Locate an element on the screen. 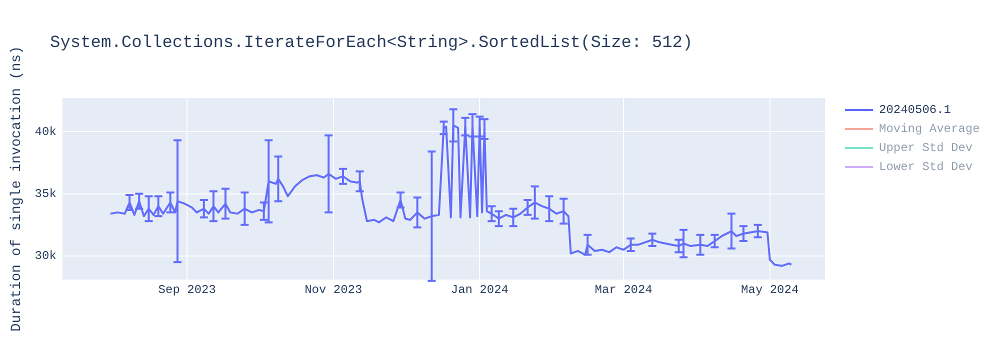 Image resolution: width=1000 pixels, height=350 pixels. x-tick-label: Jan 2024 is located at coordinates (479, 289).